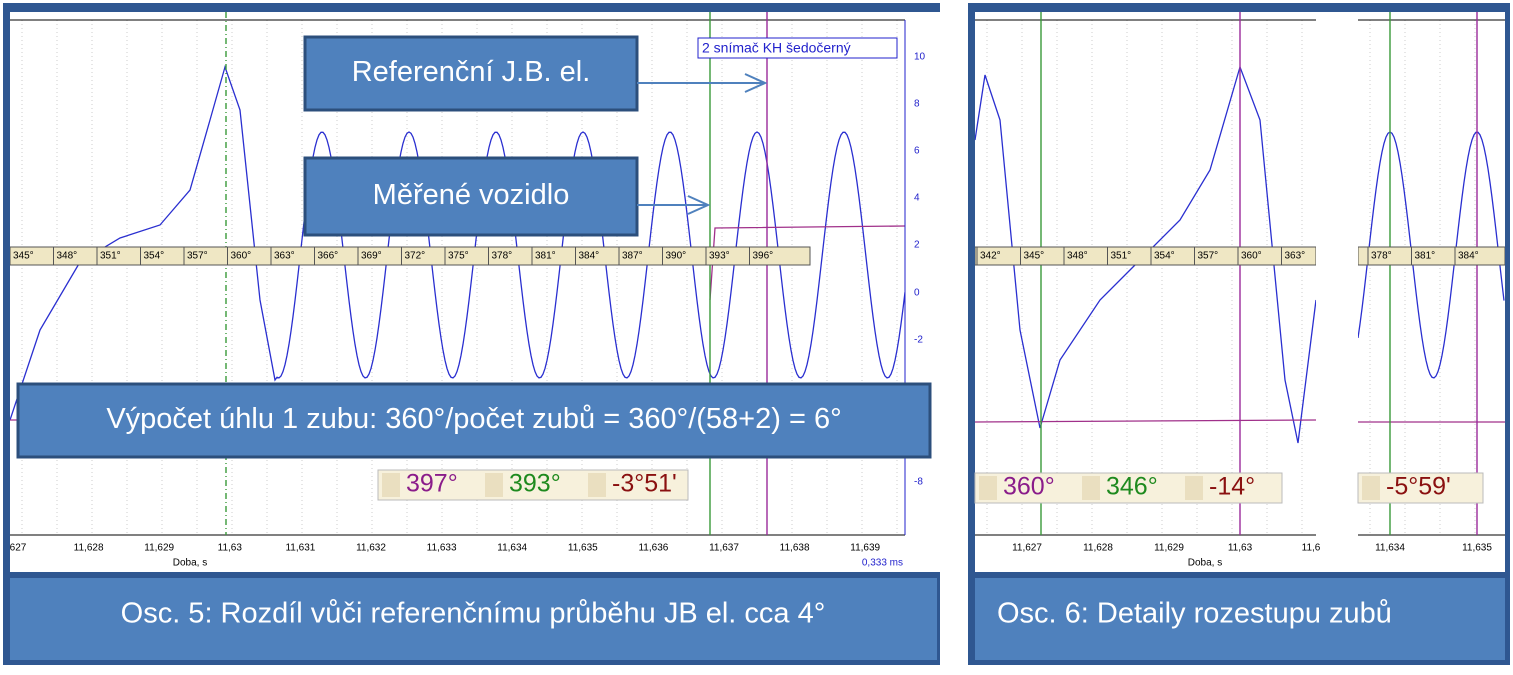  What do you see at coordinates (432, 484) in the screenshot?
I see `readout-value: 397°` at bounding box center [432, 484].